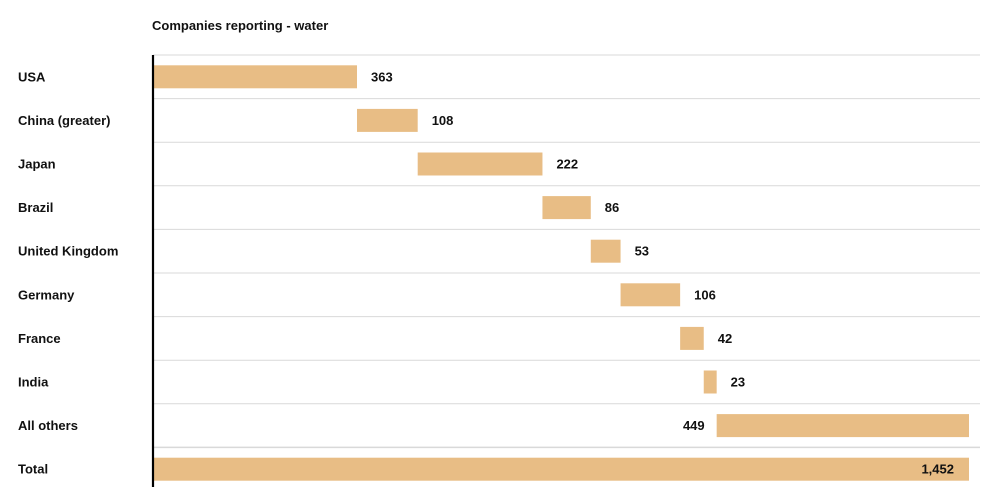 Image resolution: width=985 pixels, height=500 pixels. Describe the element at coordinates (642, 251) in the screenshot. I see `value-label: 53` at that location.